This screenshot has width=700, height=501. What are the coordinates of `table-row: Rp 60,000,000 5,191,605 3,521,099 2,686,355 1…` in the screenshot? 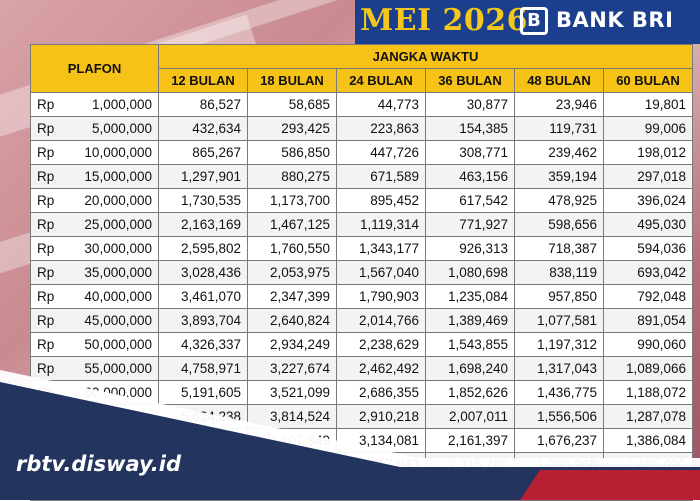 It's located at (361, 392).